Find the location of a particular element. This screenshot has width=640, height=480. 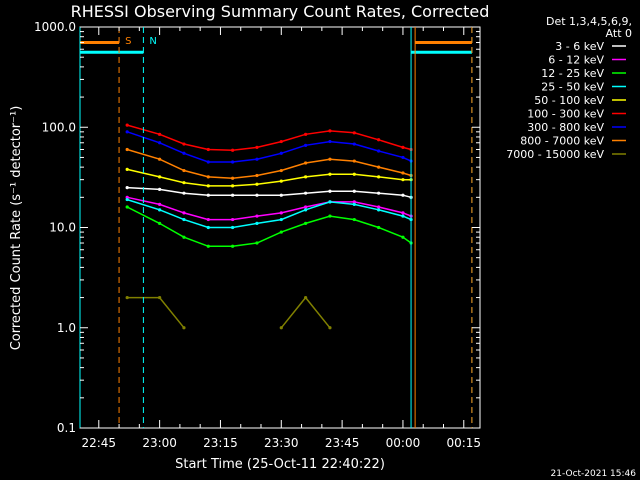

legend-entry-label: 12 - 25 keV is located at coordinates (572, 73).